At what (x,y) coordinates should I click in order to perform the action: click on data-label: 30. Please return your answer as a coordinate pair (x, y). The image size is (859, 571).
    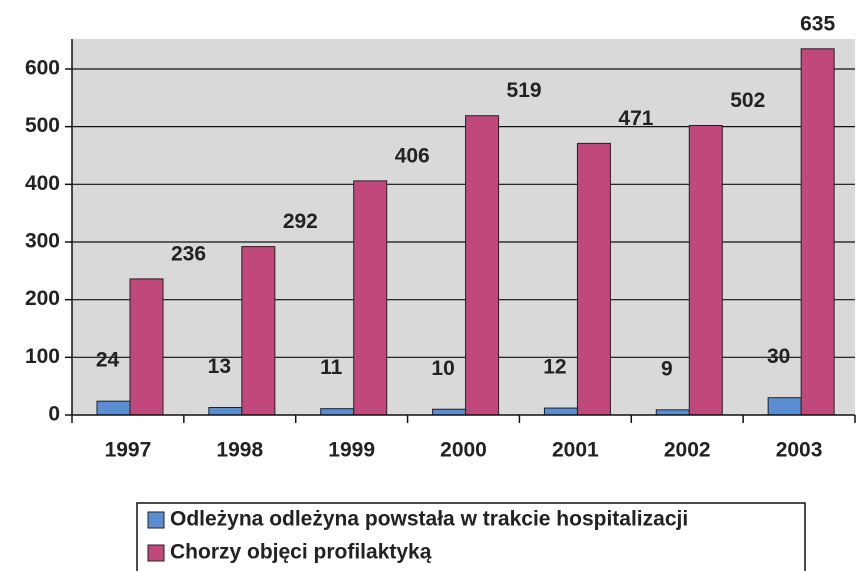
    Looking at the image, I should click on (778, 356).